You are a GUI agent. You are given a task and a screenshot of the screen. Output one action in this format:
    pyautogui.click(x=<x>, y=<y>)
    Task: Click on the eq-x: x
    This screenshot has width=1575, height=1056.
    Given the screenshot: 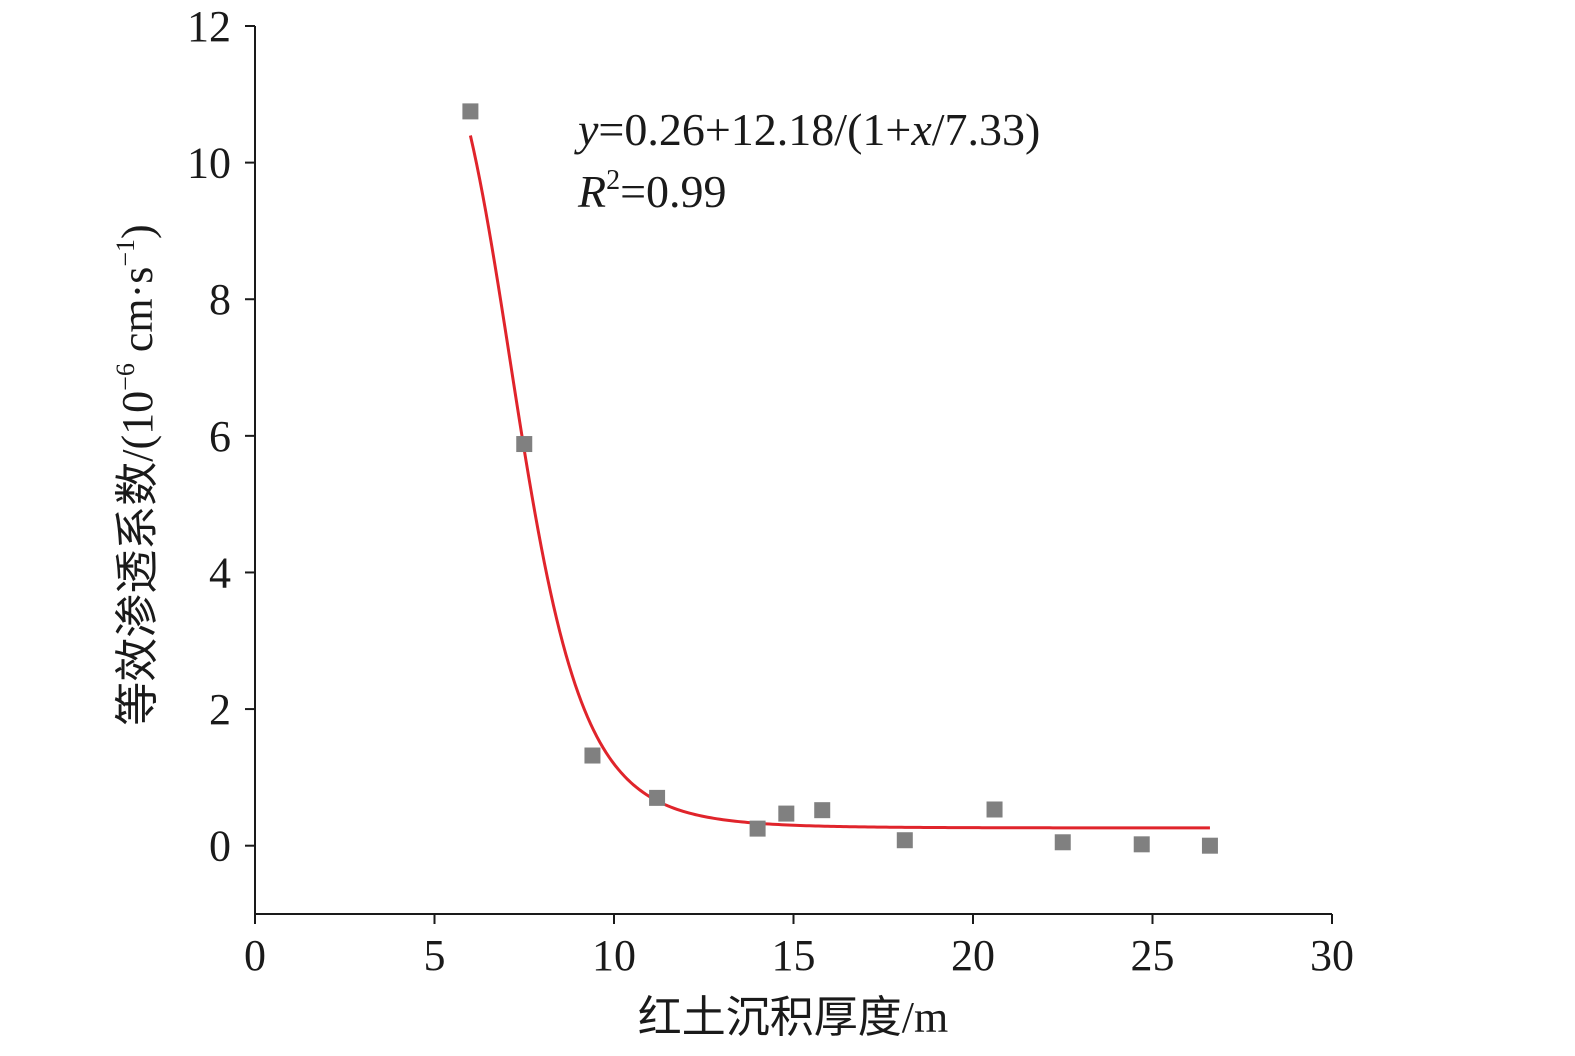 What is the action you would take?
    pyautogui.click(x=921, y=129)
    